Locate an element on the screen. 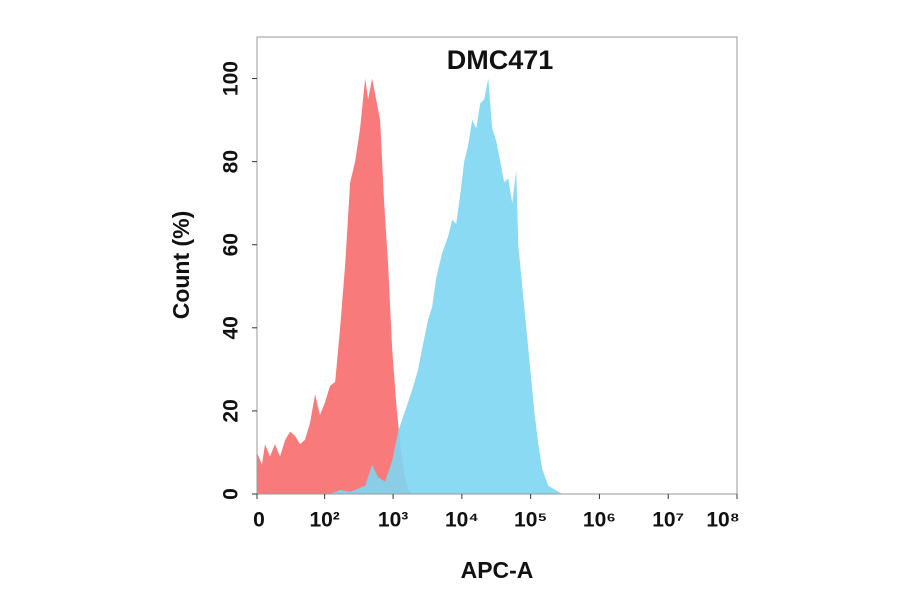  y-axis-label: Count (%) is located at coordinates (181, 265).